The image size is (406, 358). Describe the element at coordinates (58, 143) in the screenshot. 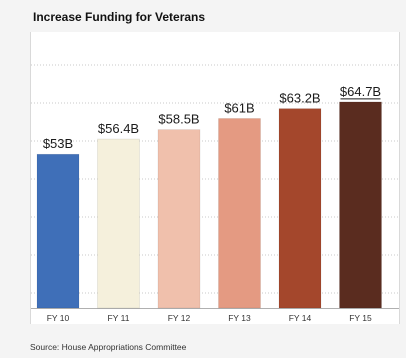

I see `value-label: $53B` at that location.